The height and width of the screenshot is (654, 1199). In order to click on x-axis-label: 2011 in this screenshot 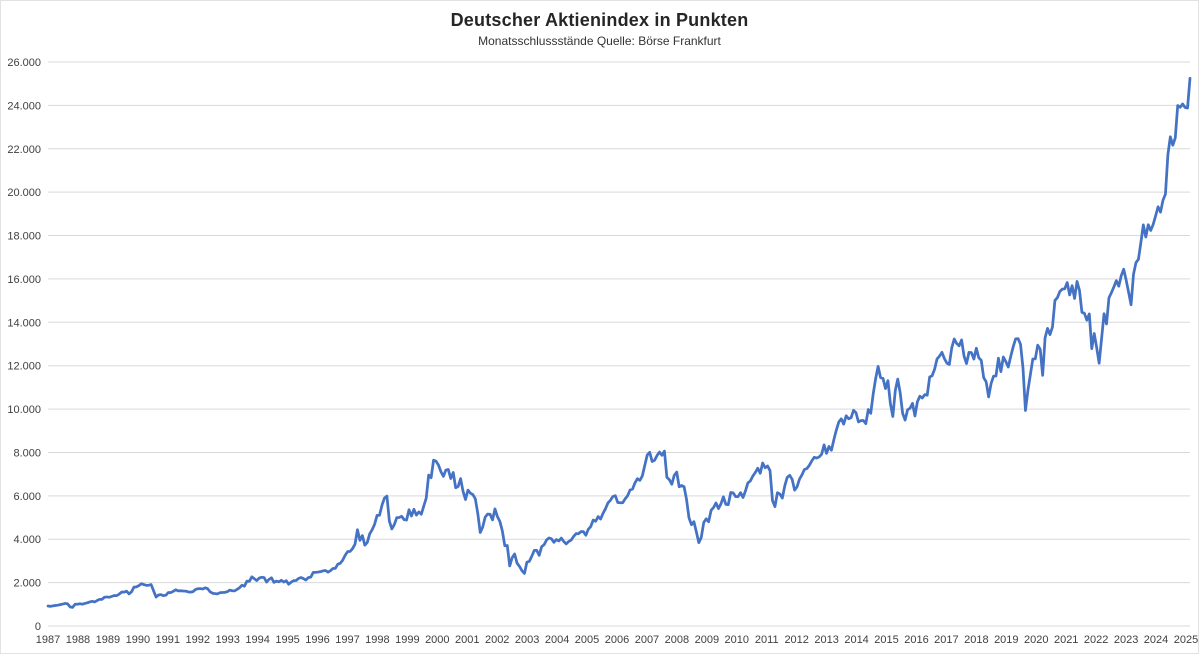, I will do `click(767, 640)`.